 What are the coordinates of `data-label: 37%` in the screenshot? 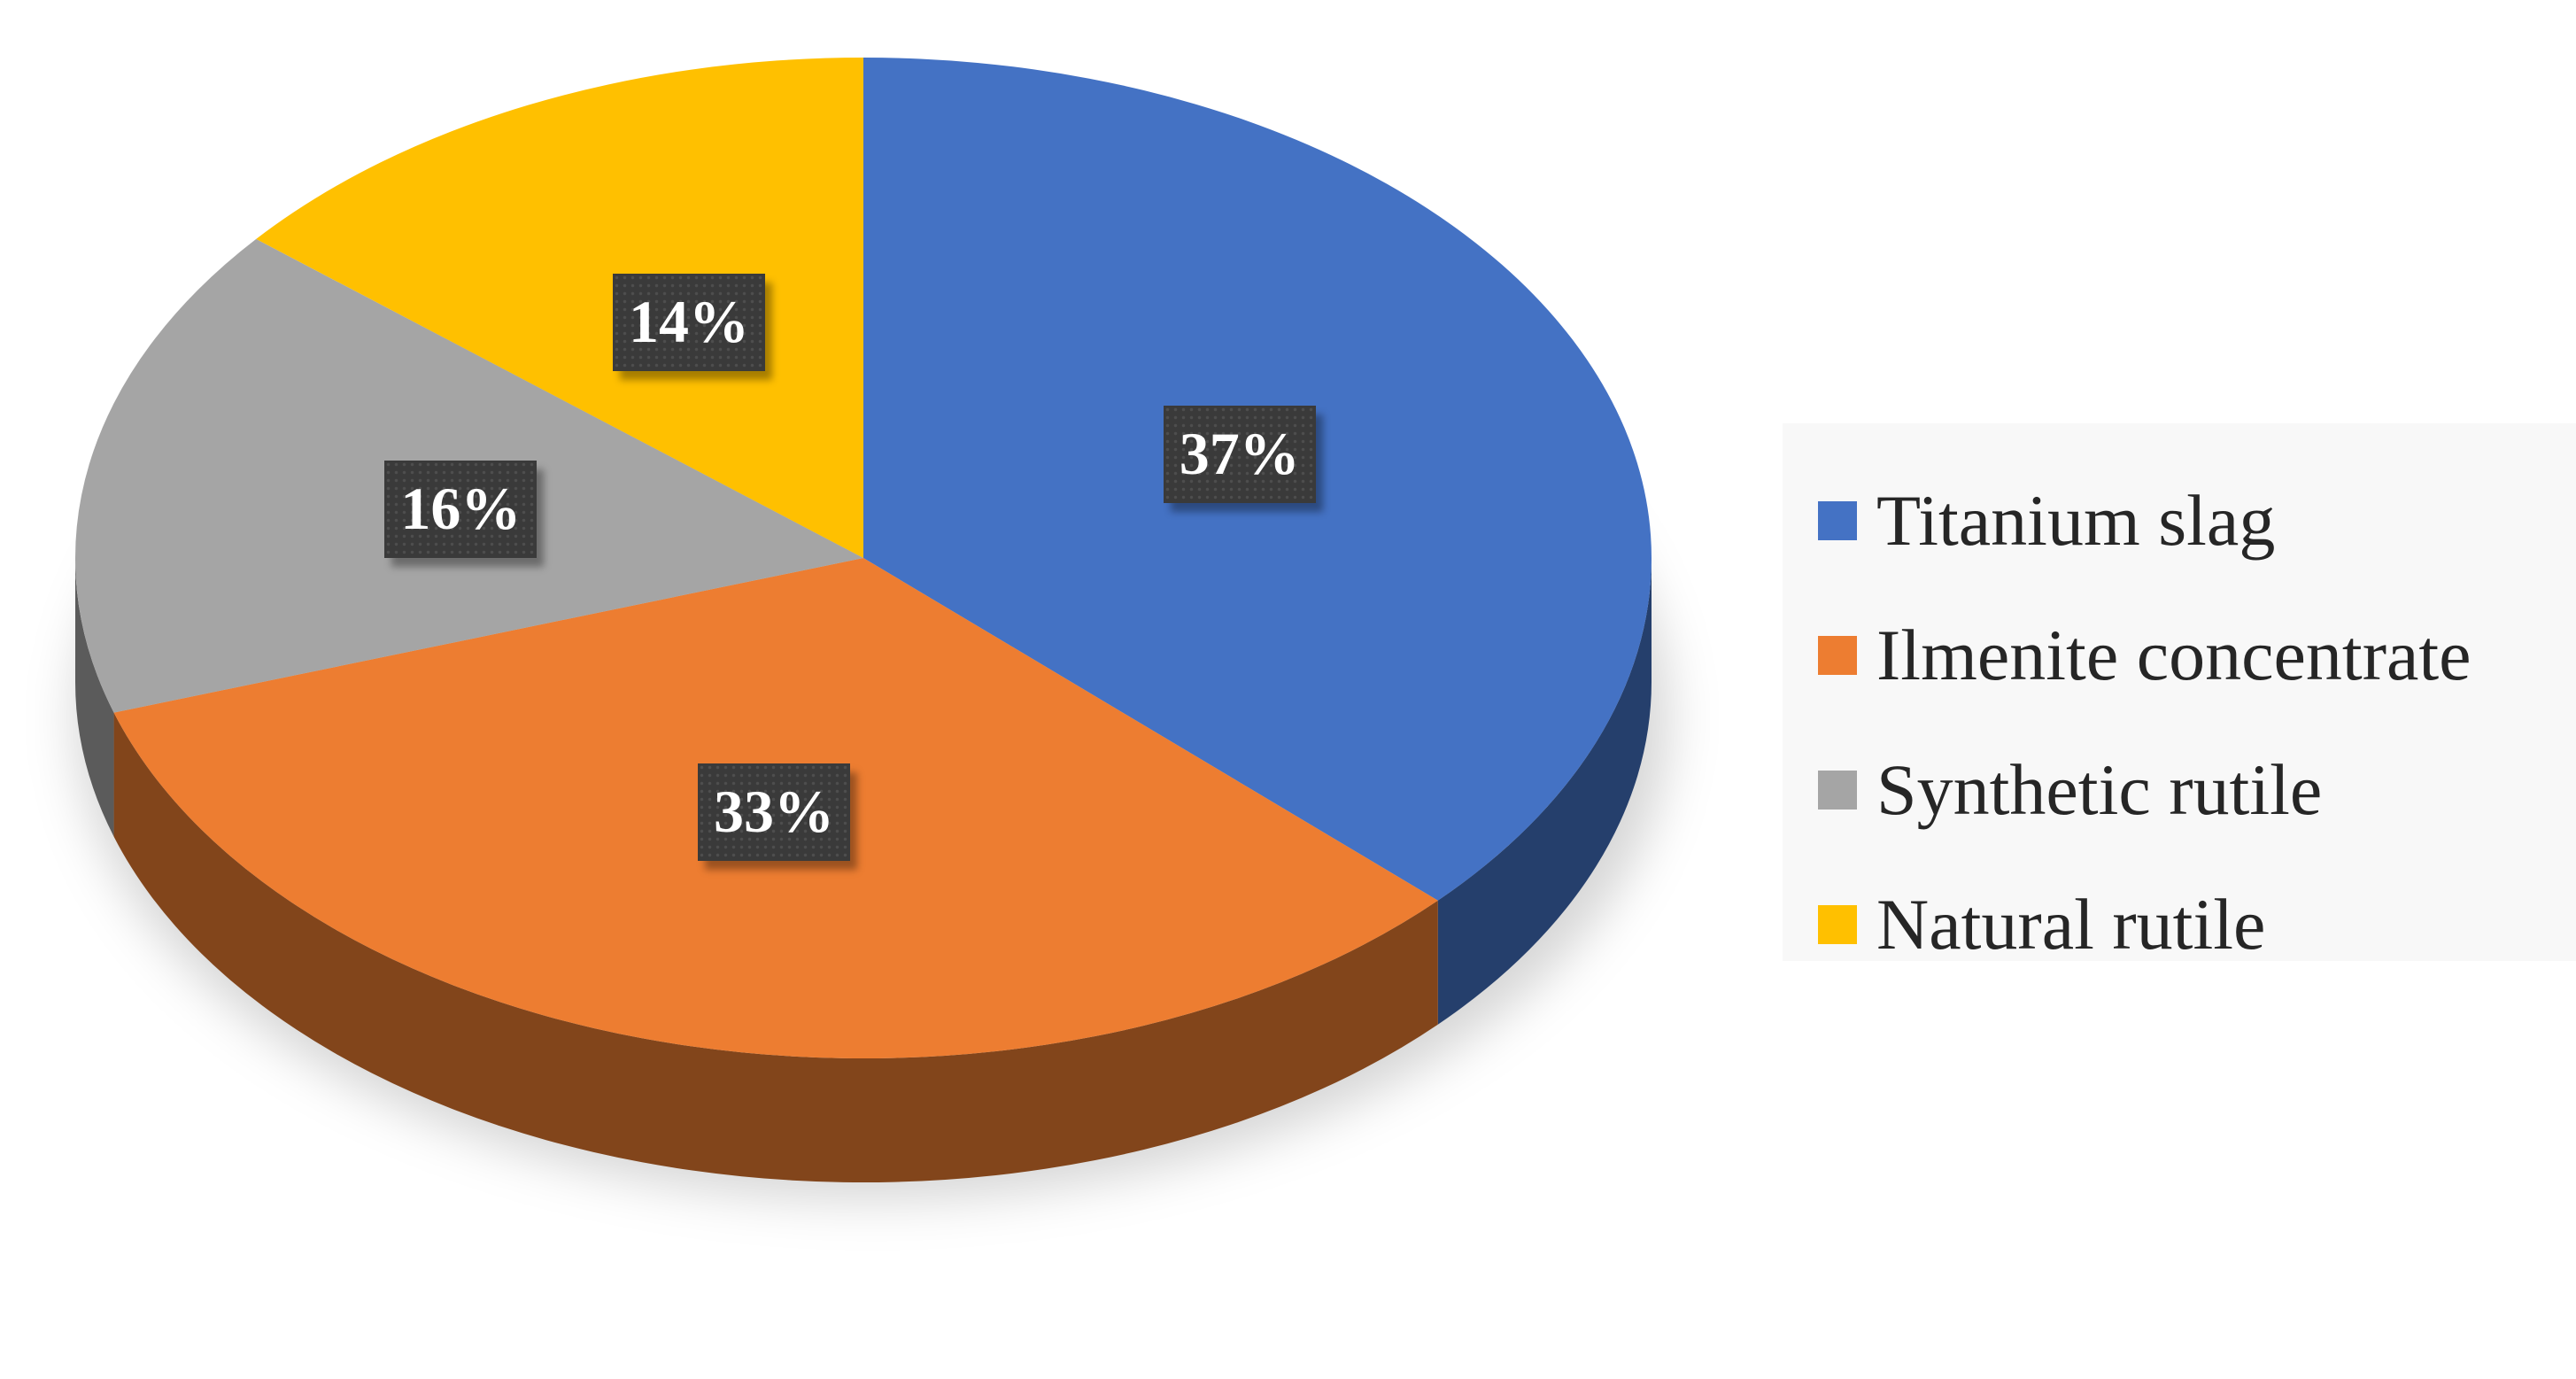 It's located at (1239, 455).